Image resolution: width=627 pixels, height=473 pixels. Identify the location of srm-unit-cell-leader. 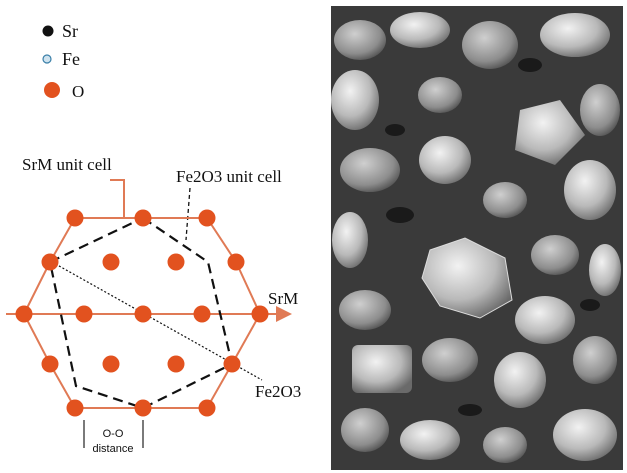
(117, 198).